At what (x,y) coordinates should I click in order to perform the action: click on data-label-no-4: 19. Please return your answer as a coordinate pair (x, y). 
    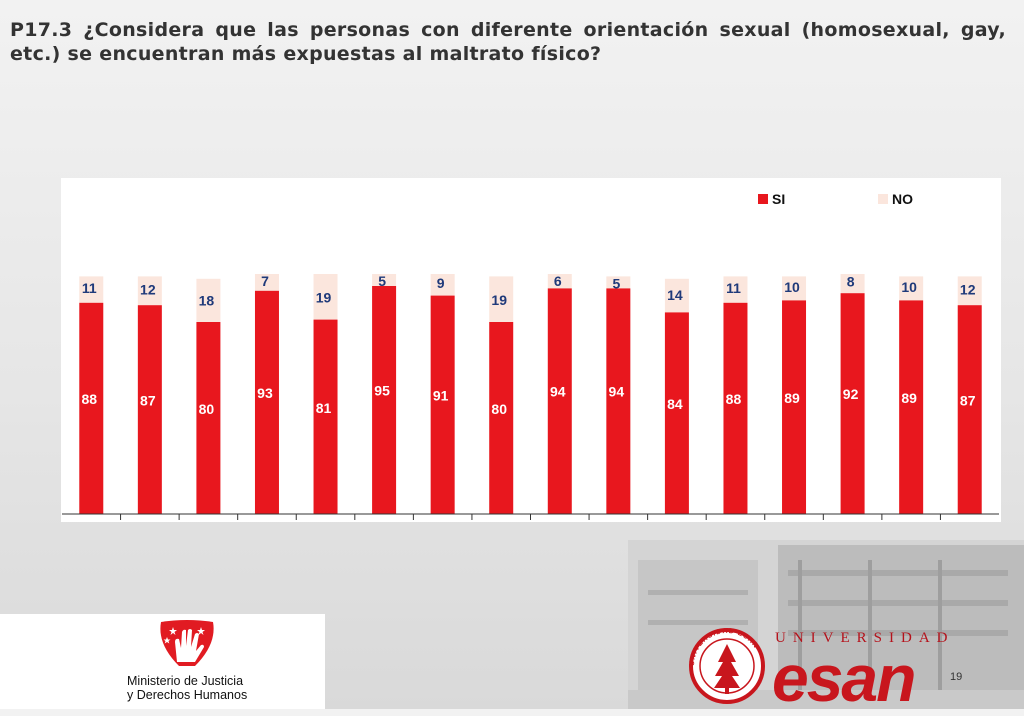
    Looking at the image, I should click on (324, 297).